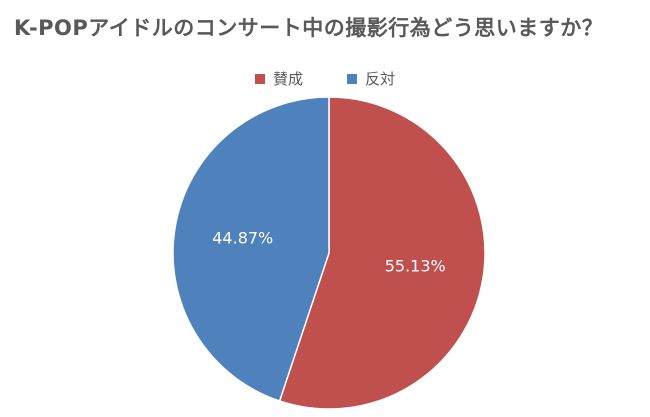 This screenshot has width=650, height=417. What do you see at coordinates (415, 266) in the screenshot?
I see `data-label-agree: 55.13%` at bounding box center [415, 266].